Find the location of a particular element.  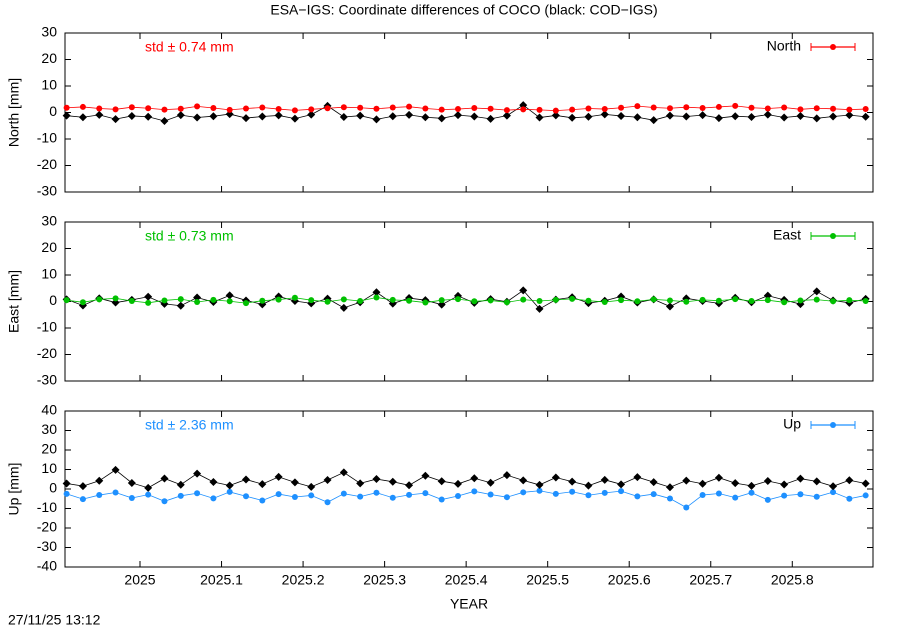

series-line is located at coordinates (466, 299).